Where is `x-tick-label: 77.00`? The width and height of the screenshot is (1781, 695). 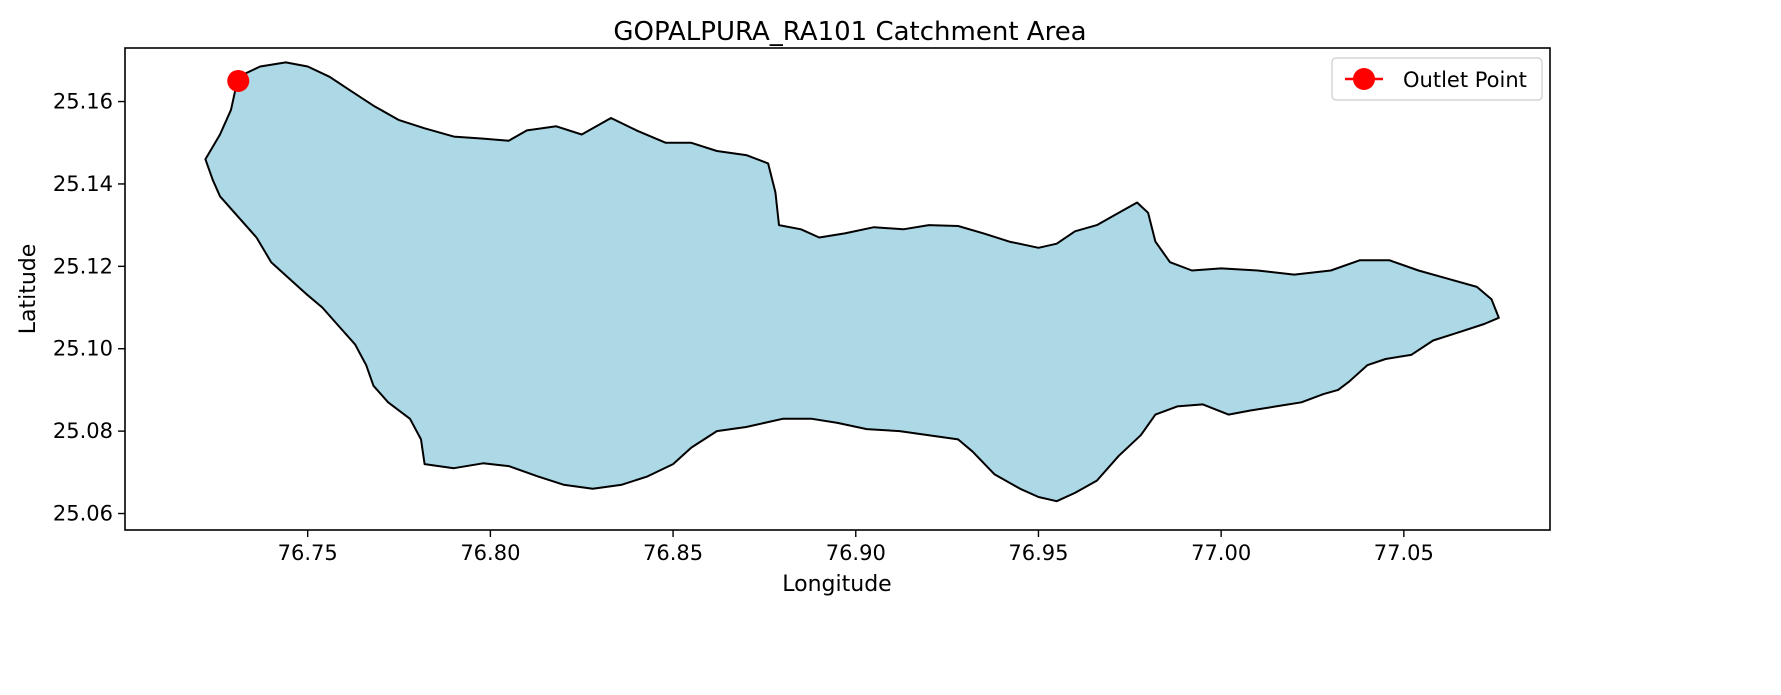 x-tick-label: 77.00 is located at coordinates (1221, 553).